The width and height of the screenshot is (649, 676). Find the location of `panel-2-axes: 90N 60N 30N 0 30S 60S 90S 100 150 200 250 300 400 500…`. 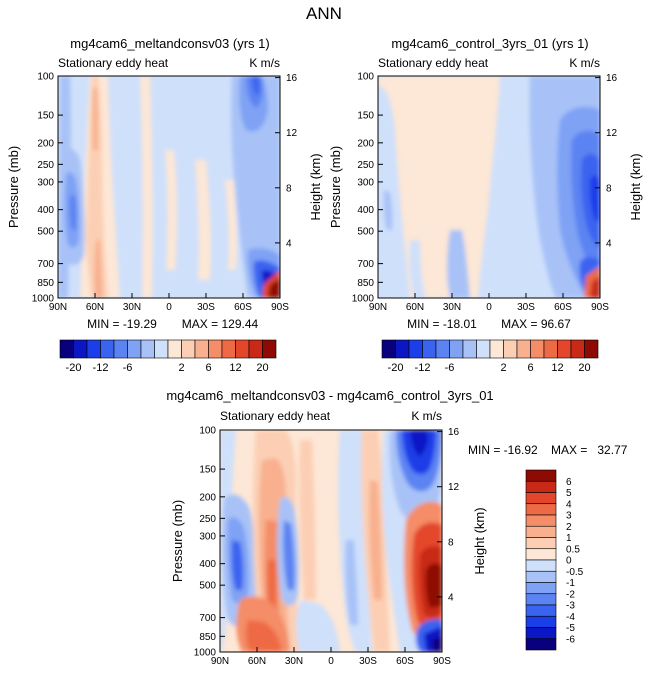

panel-2-axes: 90N 60N 30N 0 30S 60S 90S 100 150 200 250 300 400 500… is located at coordinates (485, 193).